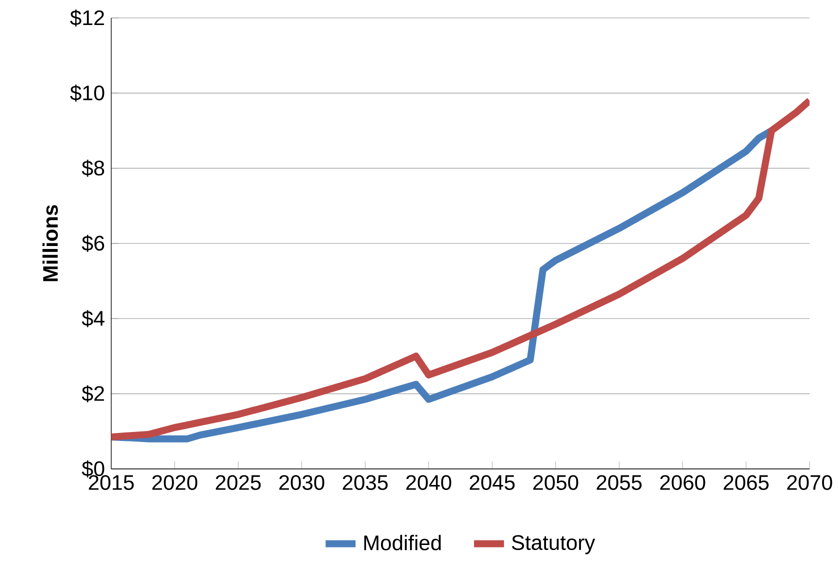  What do you see at coordinates (809, 482) in the screenshot?
I see `x-tick-label: 2070` at bounding box center [809, 482].